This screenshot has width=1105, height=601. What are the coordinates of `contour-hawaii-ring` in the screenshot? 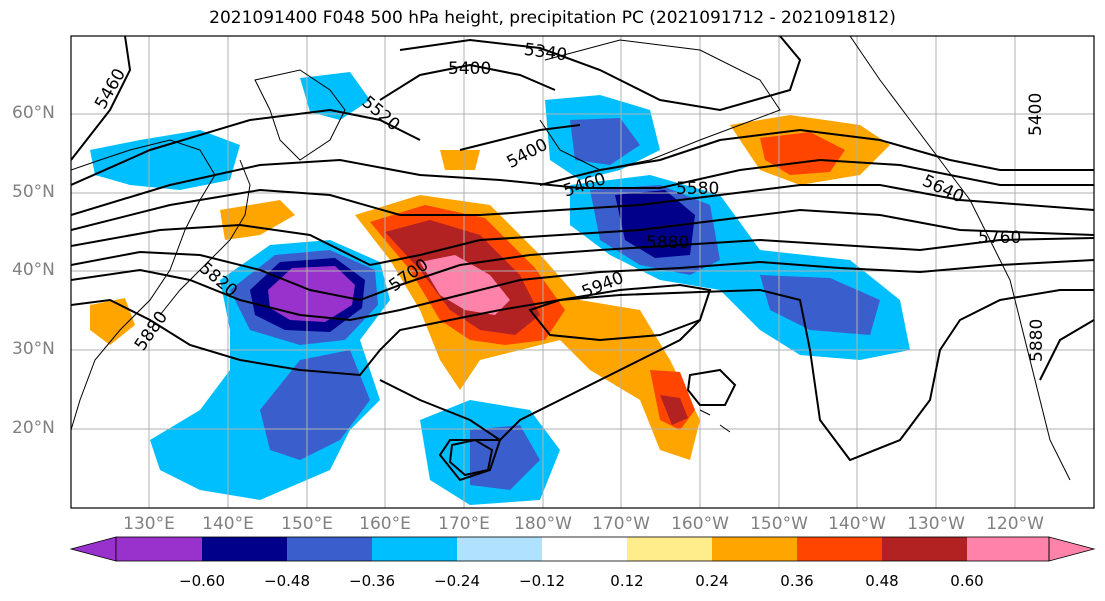 It's located at (711, 387).